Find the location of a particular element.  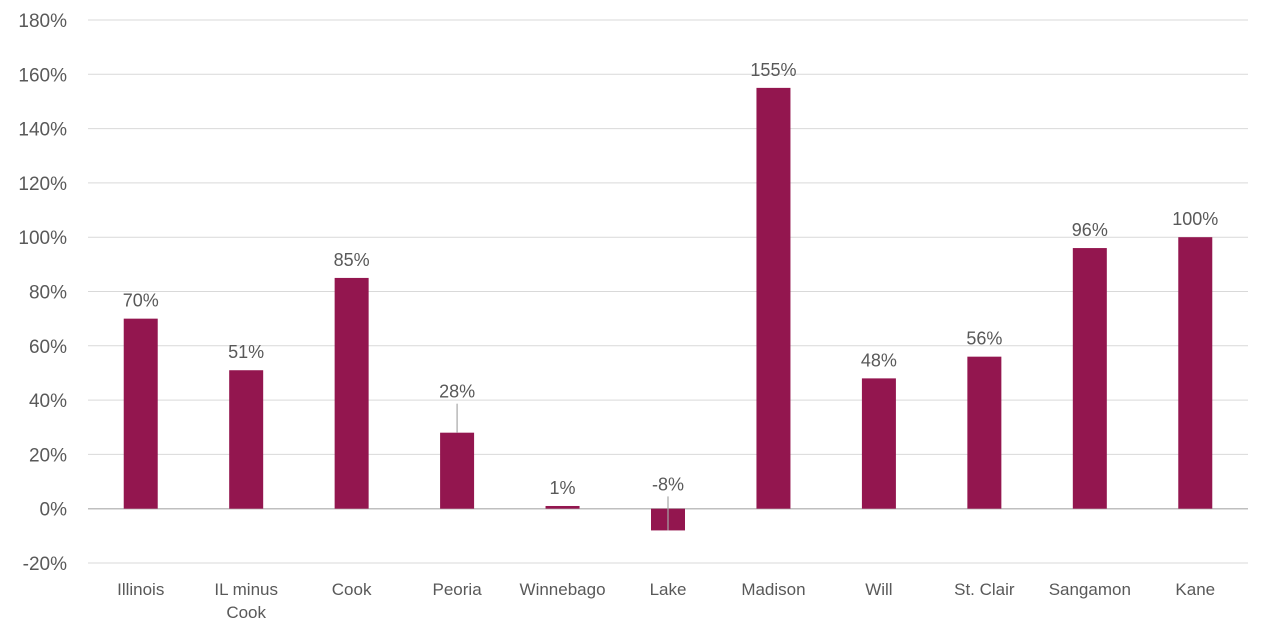

y-tick-label: 0% is located at coordinates (54, 510).